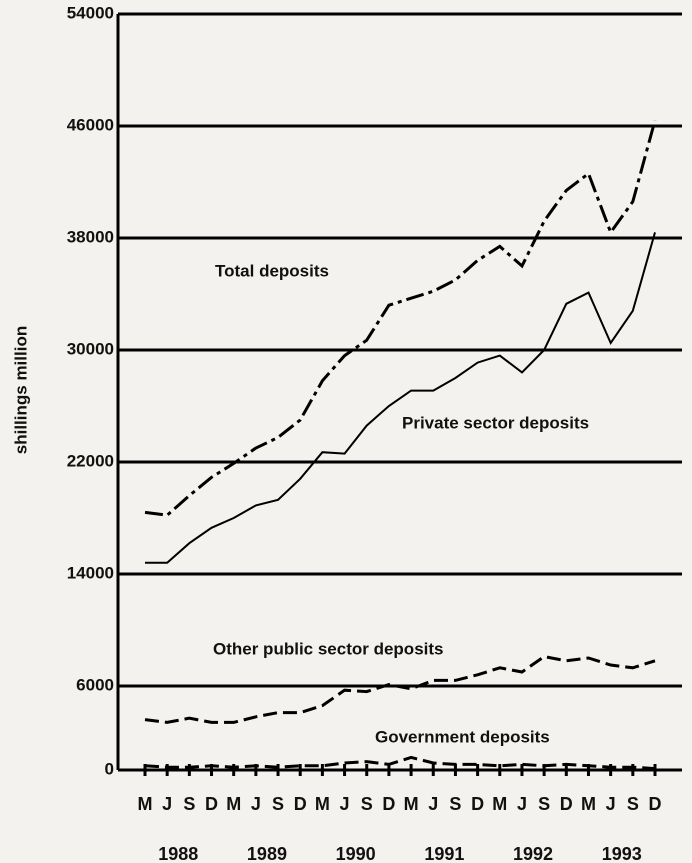  I want to click on y-tick-label: 6000, so click(95, 684).